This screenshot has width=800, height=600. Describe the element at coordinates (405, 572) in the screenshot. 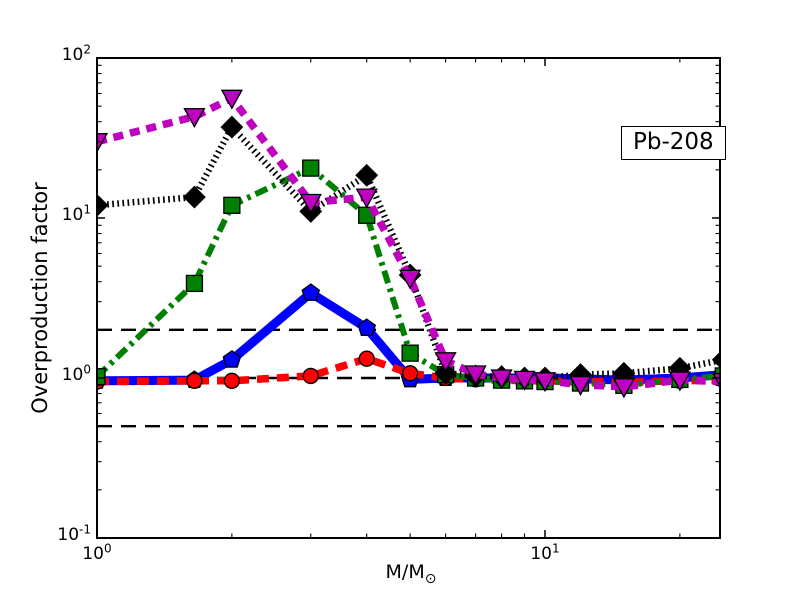

I see `x-axis-title-main: M/M` at that location.